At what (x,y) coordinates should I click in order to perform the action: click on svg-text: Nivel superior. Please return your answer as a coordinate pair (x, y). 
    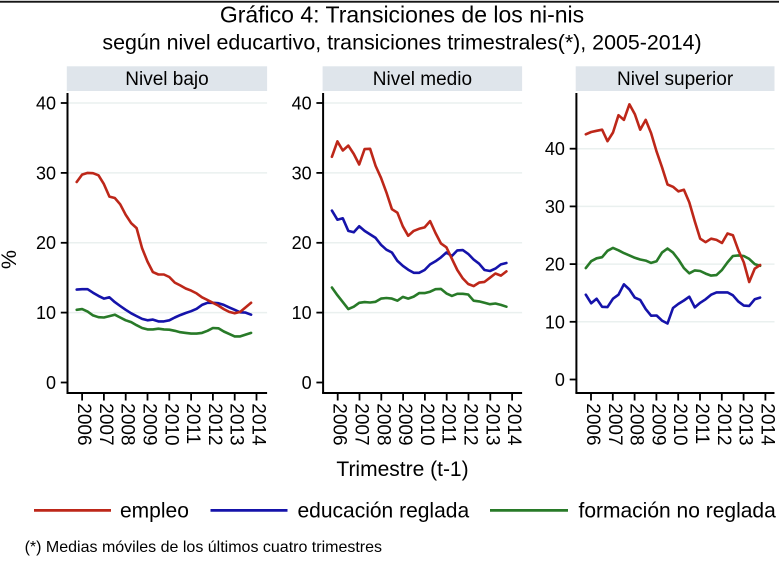
    Looking at the image, I should click on (675, 79).